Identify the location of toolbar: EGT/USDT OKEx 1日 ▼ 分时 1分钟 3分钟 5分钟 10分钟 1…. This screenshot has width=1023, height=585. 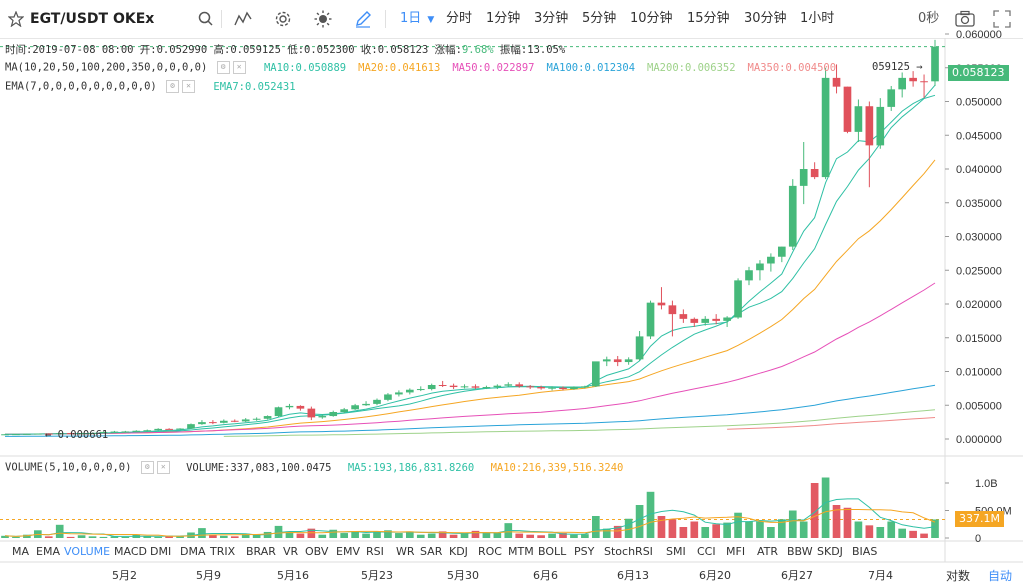
(511, 19).